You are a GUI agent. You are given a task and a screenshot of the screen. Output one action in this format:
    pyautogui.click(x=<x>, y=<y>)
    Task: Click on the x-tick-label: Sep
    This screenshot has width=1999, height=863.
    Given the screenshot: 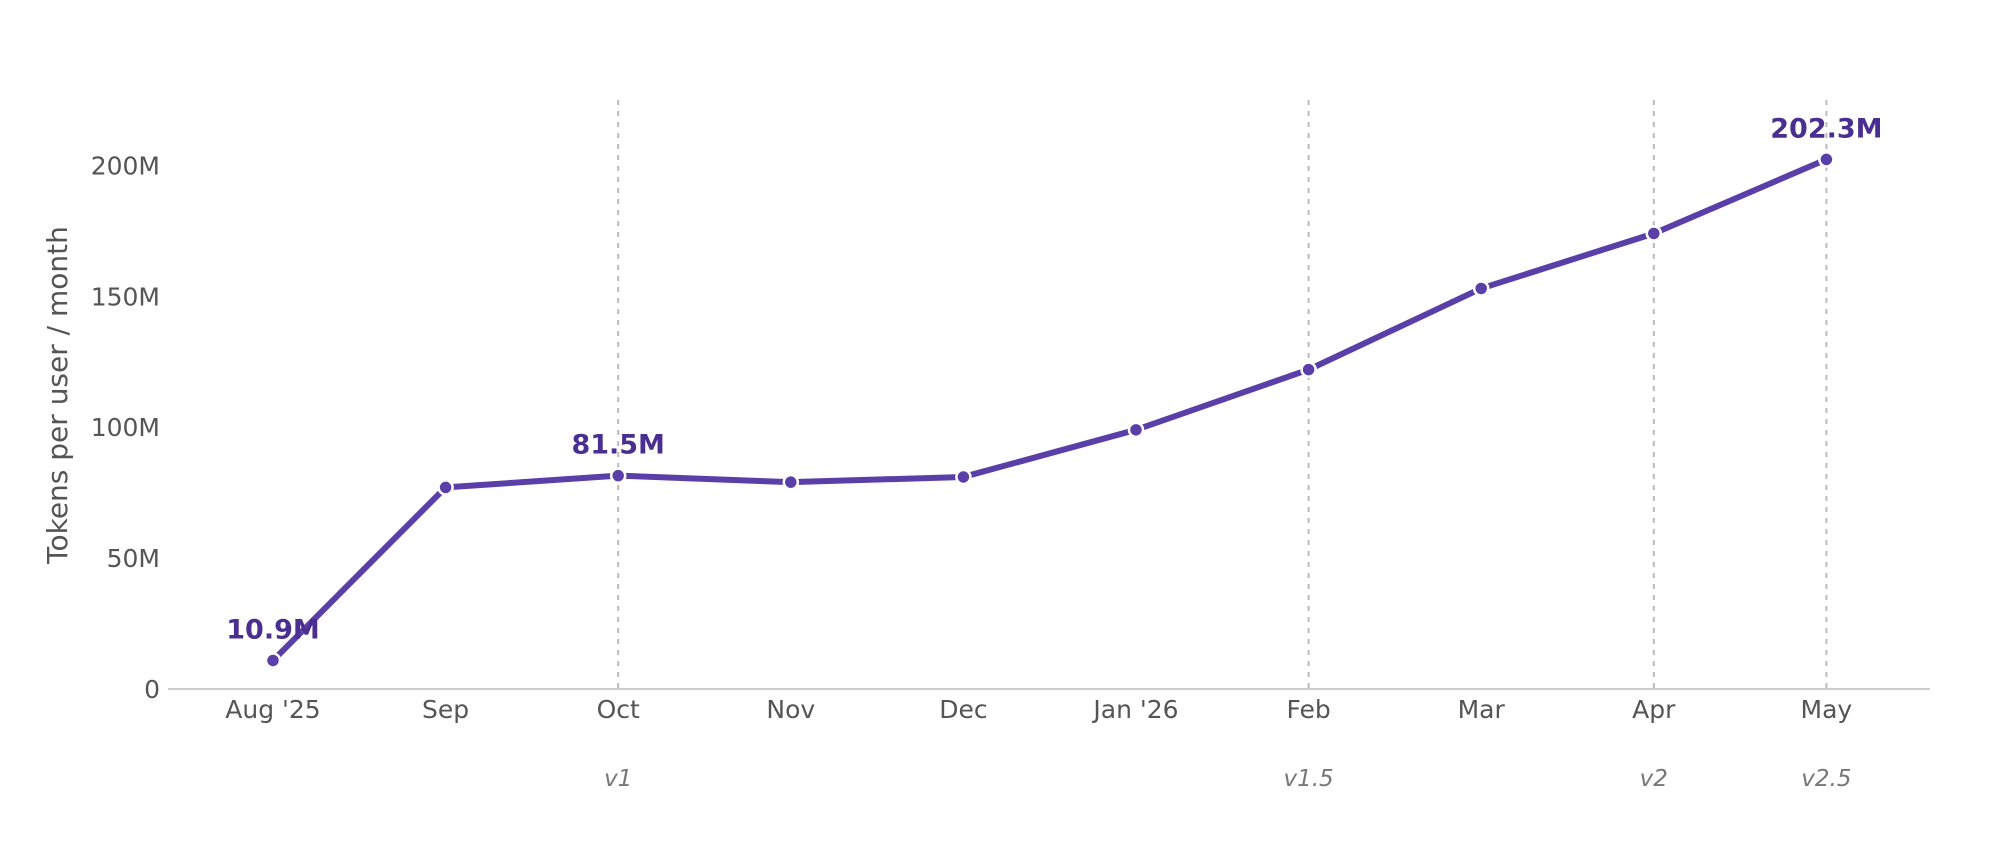 What is the action you would take?
    pyautogui.click(x=445, y=709)
    